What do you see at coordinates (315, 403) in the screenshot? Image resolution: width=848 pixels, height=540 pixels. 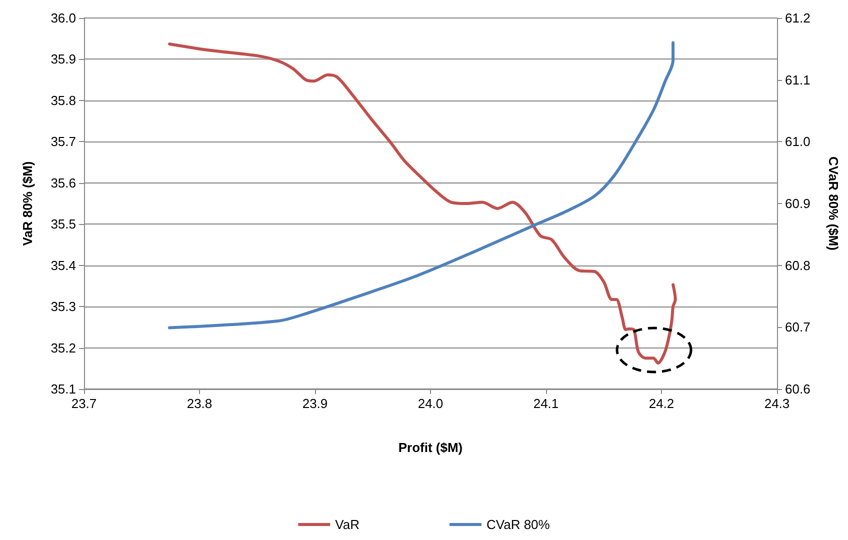 I see `x-tick-label: 23.9` at bounding box center [315, 403].